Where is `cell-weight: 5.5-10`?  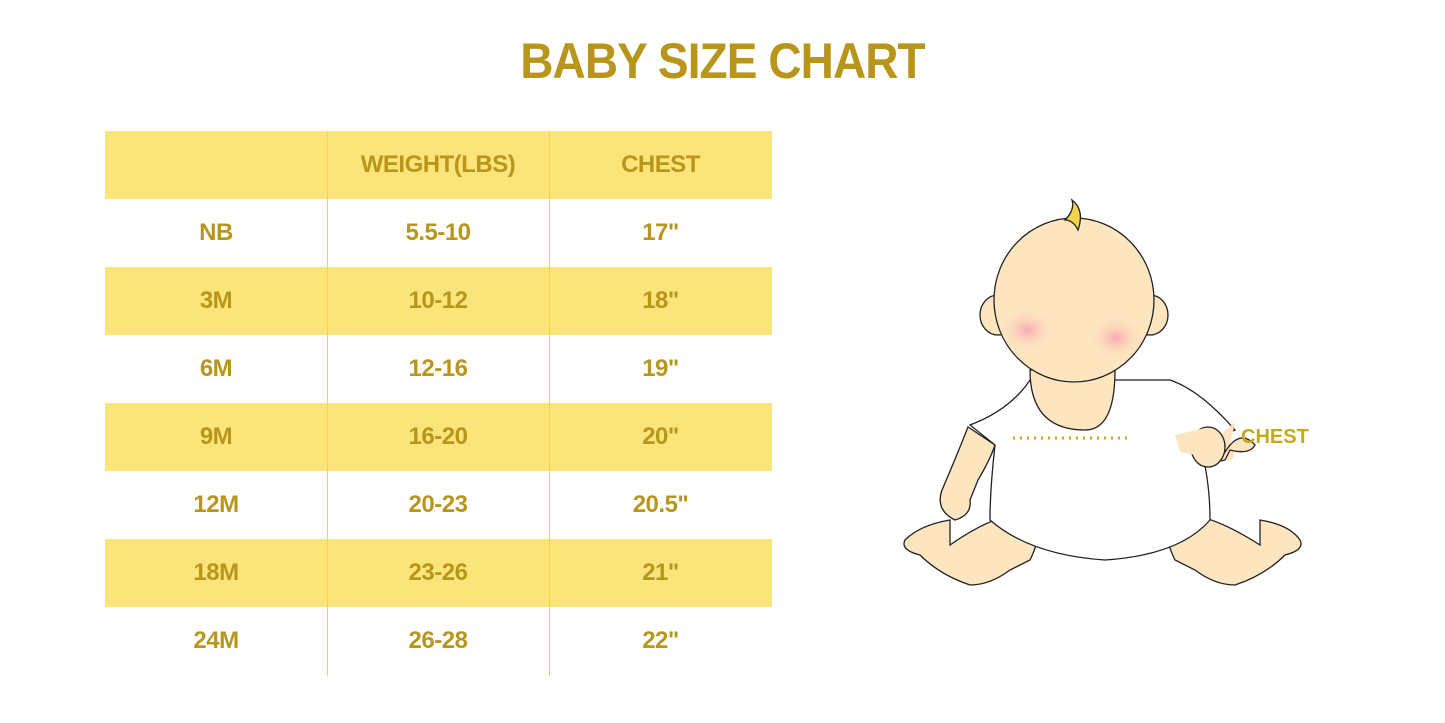
cell-weight: 5.5-10 is located at coordinates (438, 232).